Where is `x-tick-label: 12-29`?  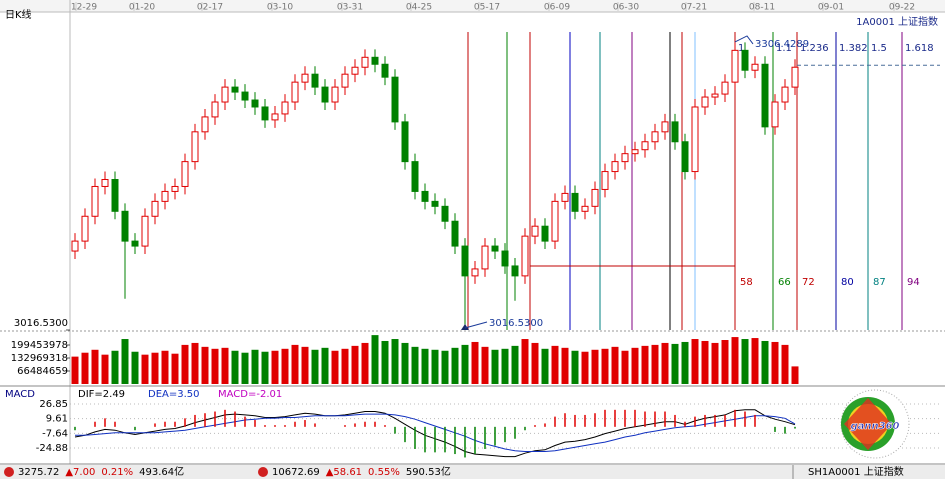 x-tick-label: 12-29 is located at coordinates (84, 8).